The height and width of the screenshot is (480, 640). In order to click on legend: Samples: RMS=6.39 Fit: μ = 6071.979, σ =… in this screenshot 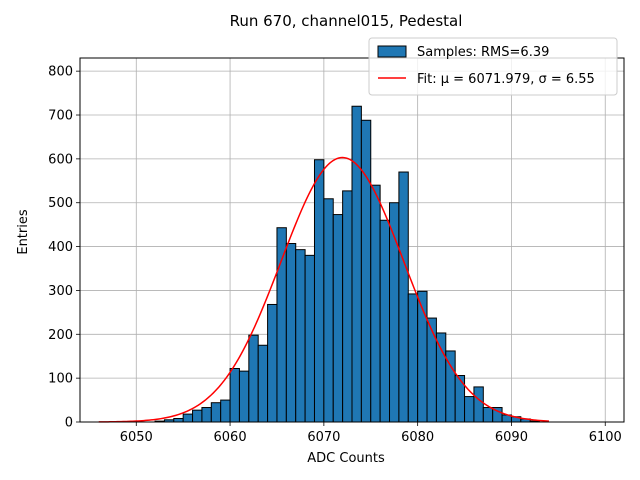, I will do `click(493, 66)`.